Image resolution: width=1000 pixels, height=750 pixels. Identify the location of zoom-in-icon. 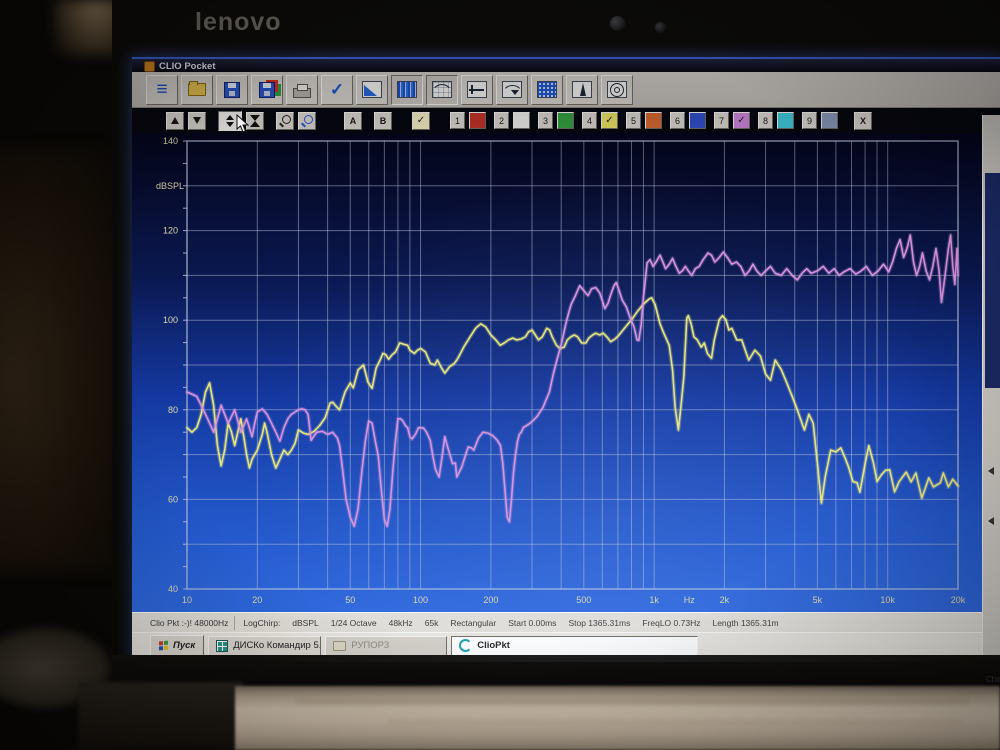
(286, 119).